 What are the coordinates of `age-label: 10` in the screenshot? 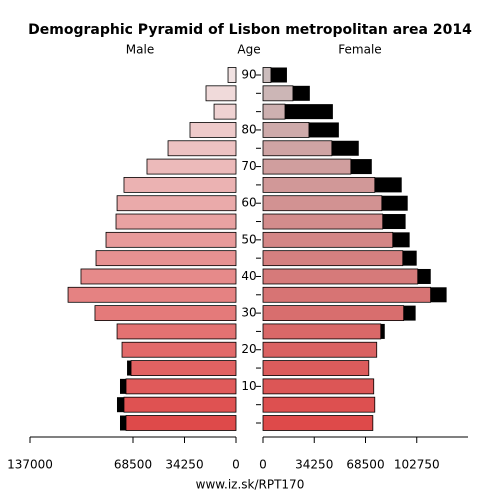 It's located at (248, 386).